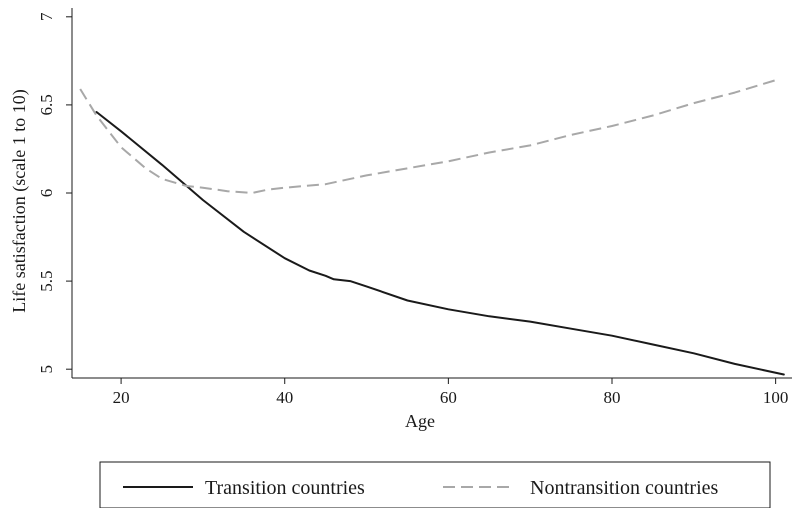 The image size is (801, 508). I want to click on x-tick-label: 60, so click(448, 397).